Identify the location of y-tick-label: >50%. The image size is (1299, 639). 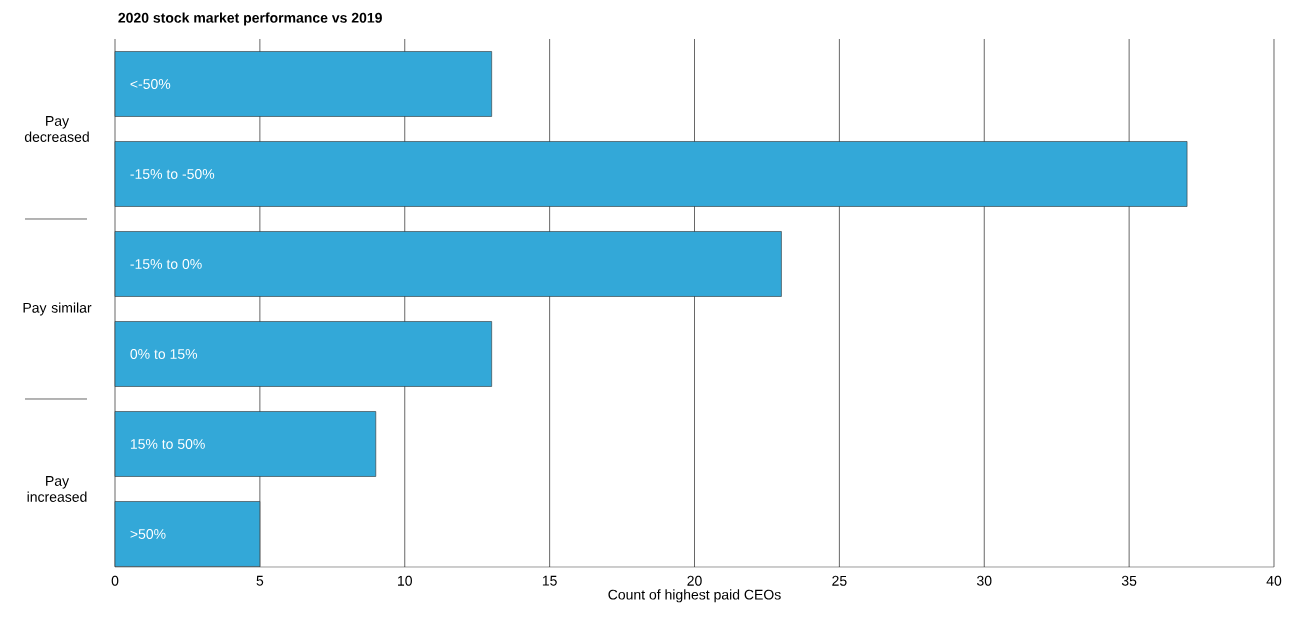
(148, 534).